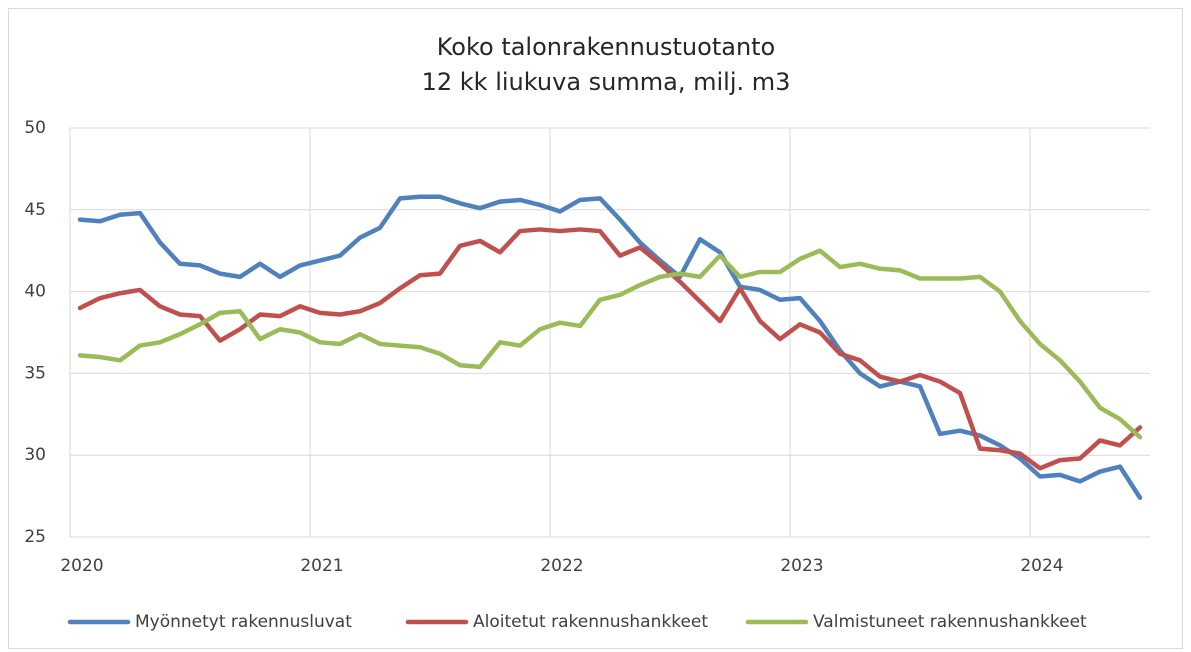  I want to click on legend-label: Aloitetut rakennushankkeet, so click(590, 622).